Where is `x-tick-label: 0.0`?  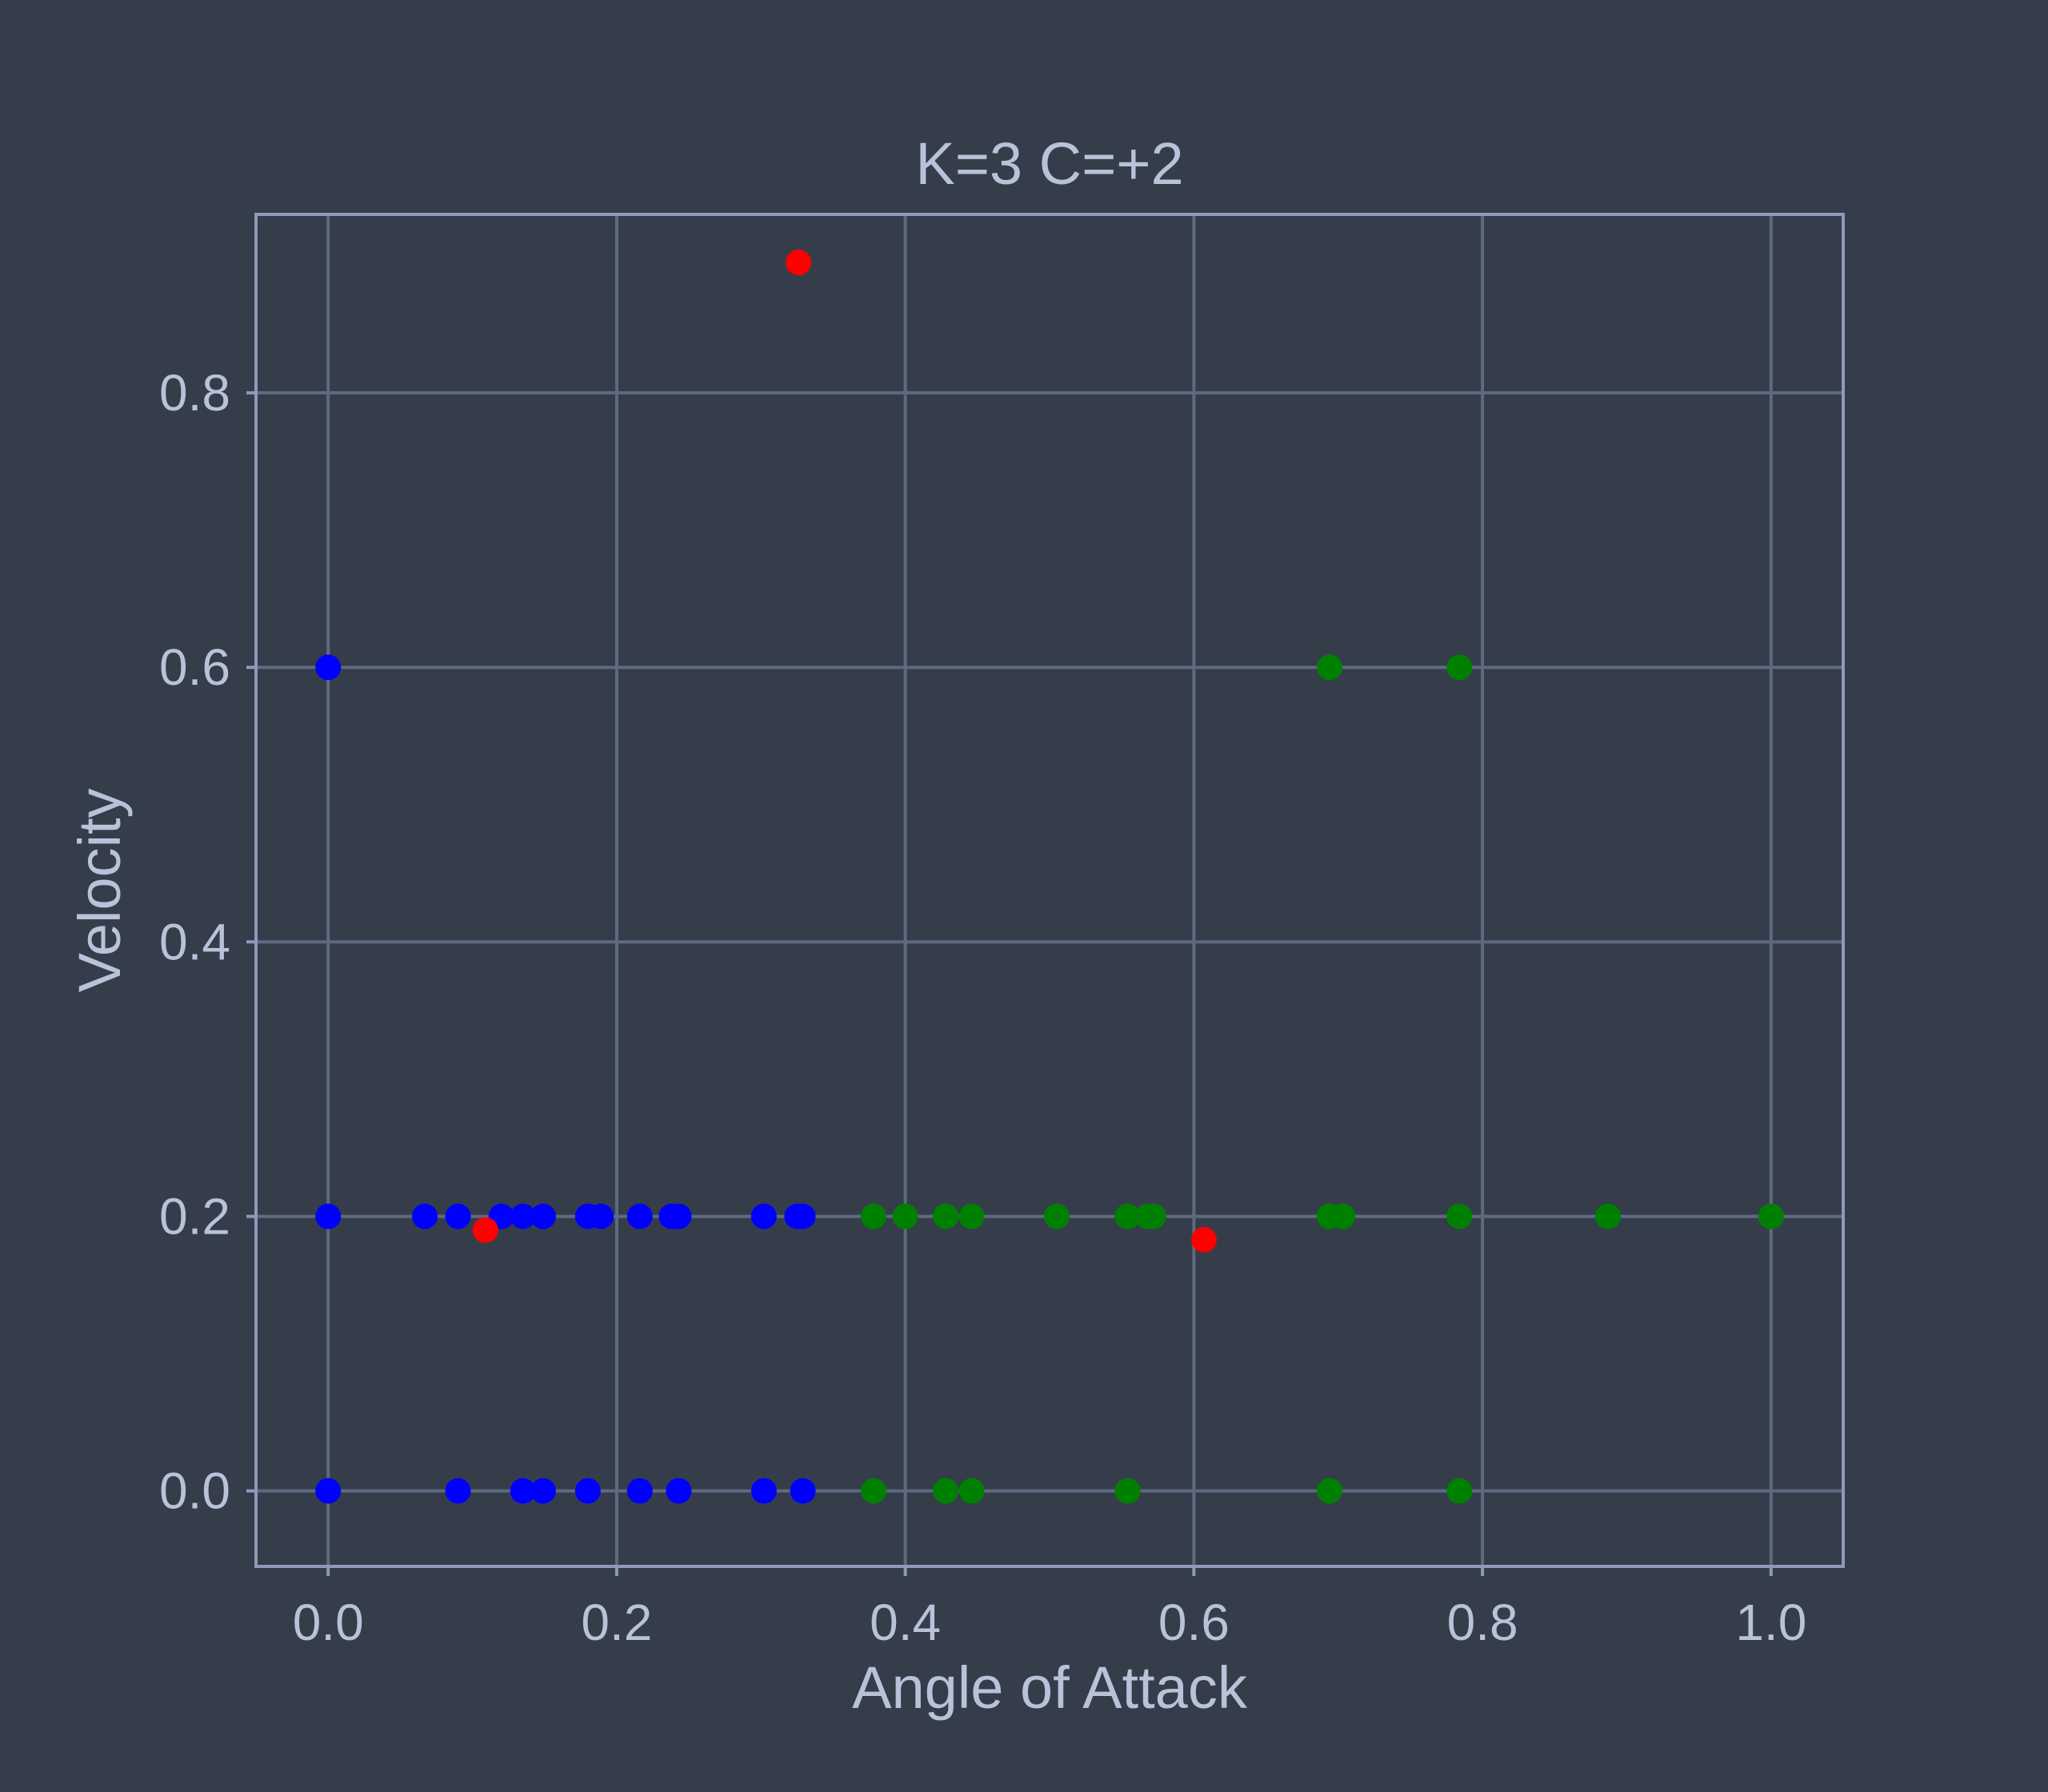 x-tick-label: 0.0 is located at coordinates (328, 1622).